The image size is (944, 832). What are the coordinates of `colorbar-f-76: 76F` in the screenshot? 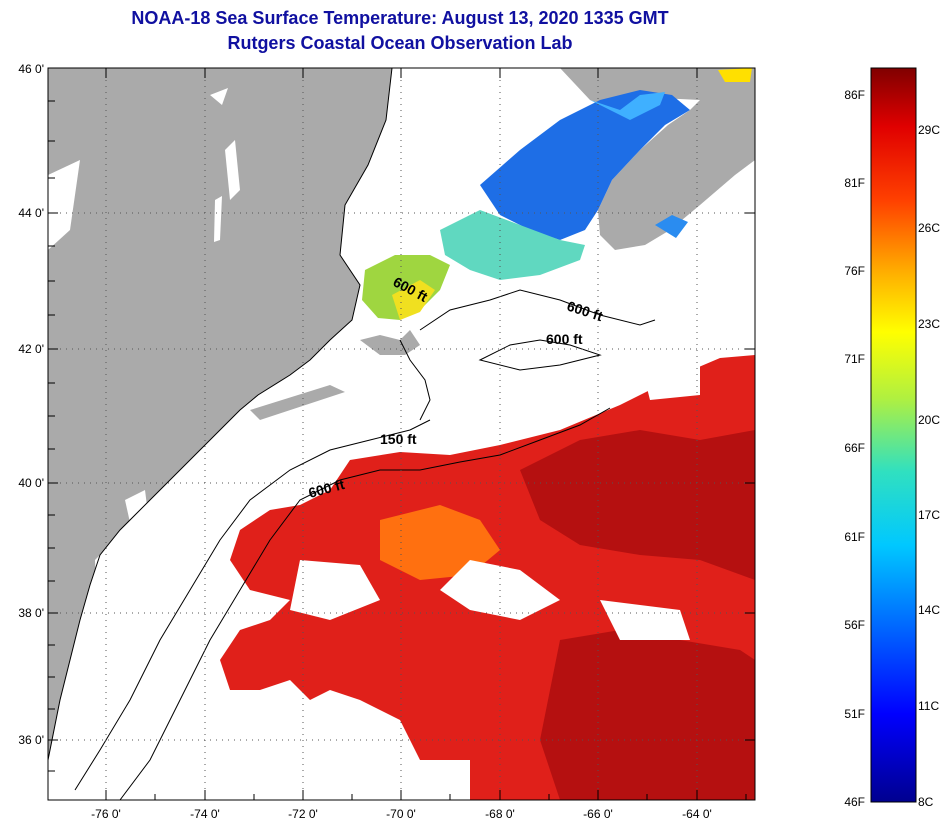 It's located at (854, 271).